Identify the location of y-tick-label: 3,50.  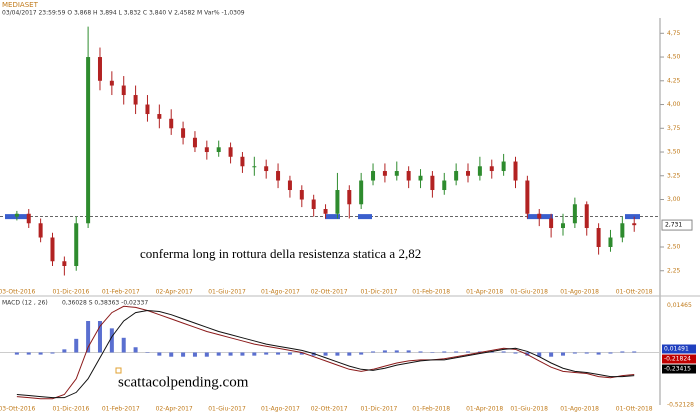
(674, 152).